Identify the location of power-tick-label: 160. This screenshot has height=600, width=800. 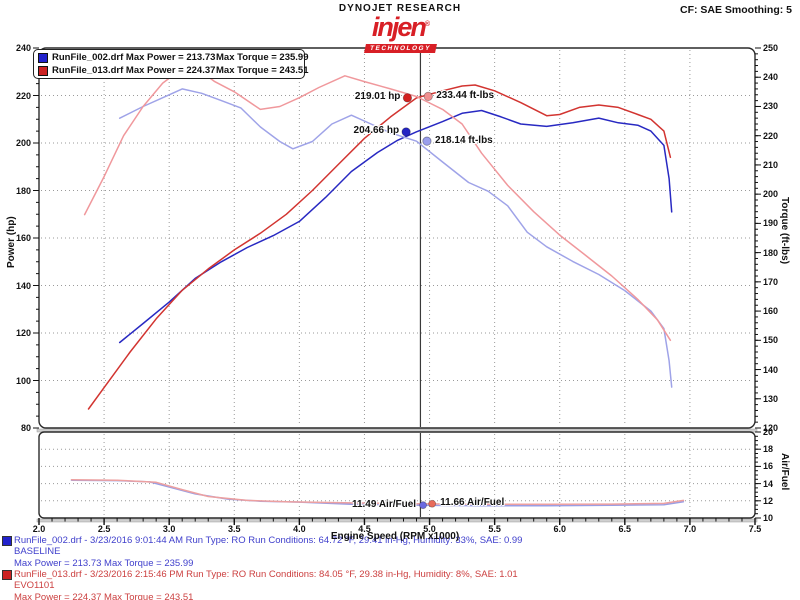
(23, 238).